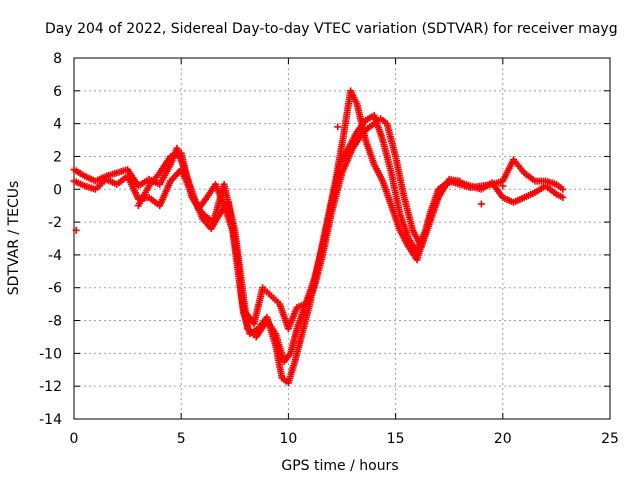  I want to click on y-tick-label: -8, so click(55, 322).